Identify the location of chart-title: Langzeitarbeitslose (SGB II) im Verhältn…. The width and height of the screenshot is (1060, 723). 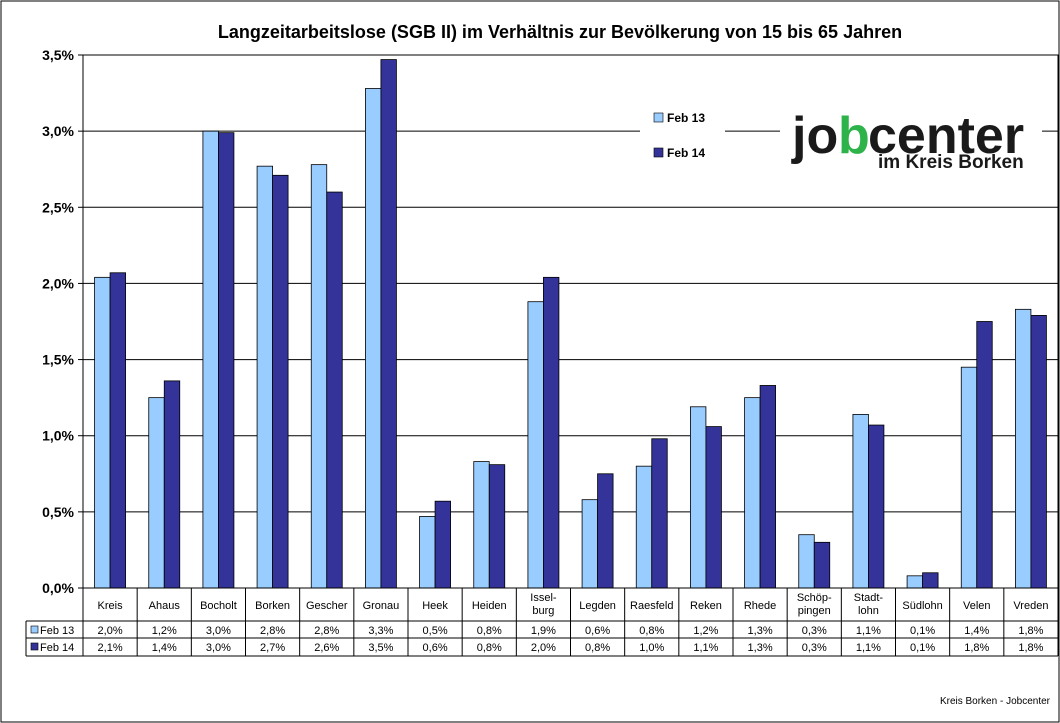
(560, 32).